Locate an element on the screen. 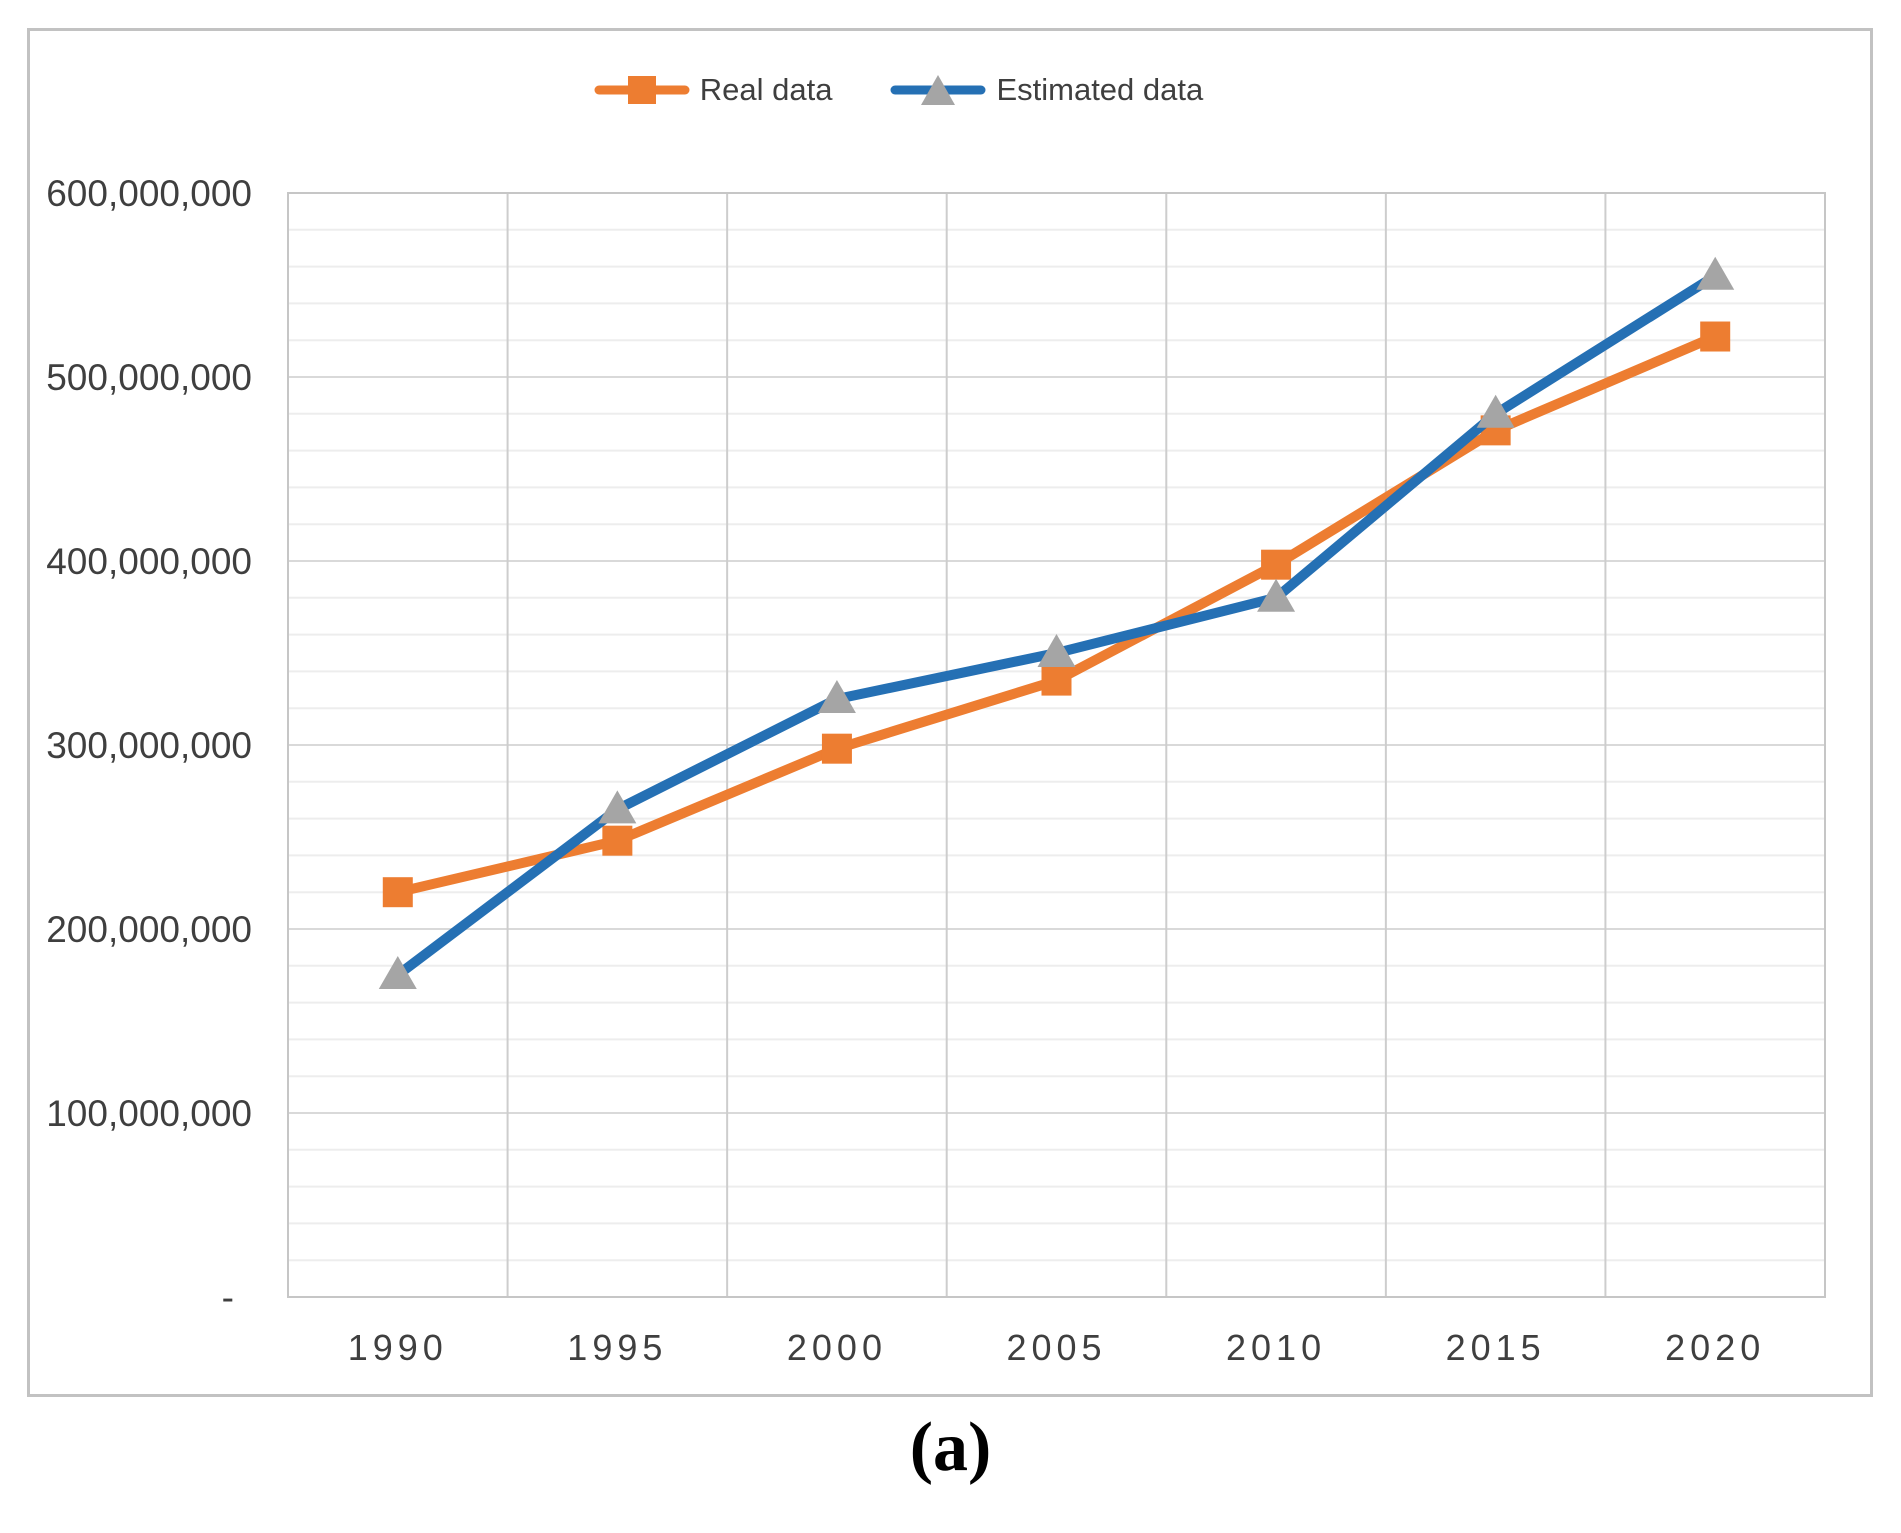 Image resolution: width=1901 pixels, height=1533 pixels. estimated-data-swatch is located at coordinates (938, 90).